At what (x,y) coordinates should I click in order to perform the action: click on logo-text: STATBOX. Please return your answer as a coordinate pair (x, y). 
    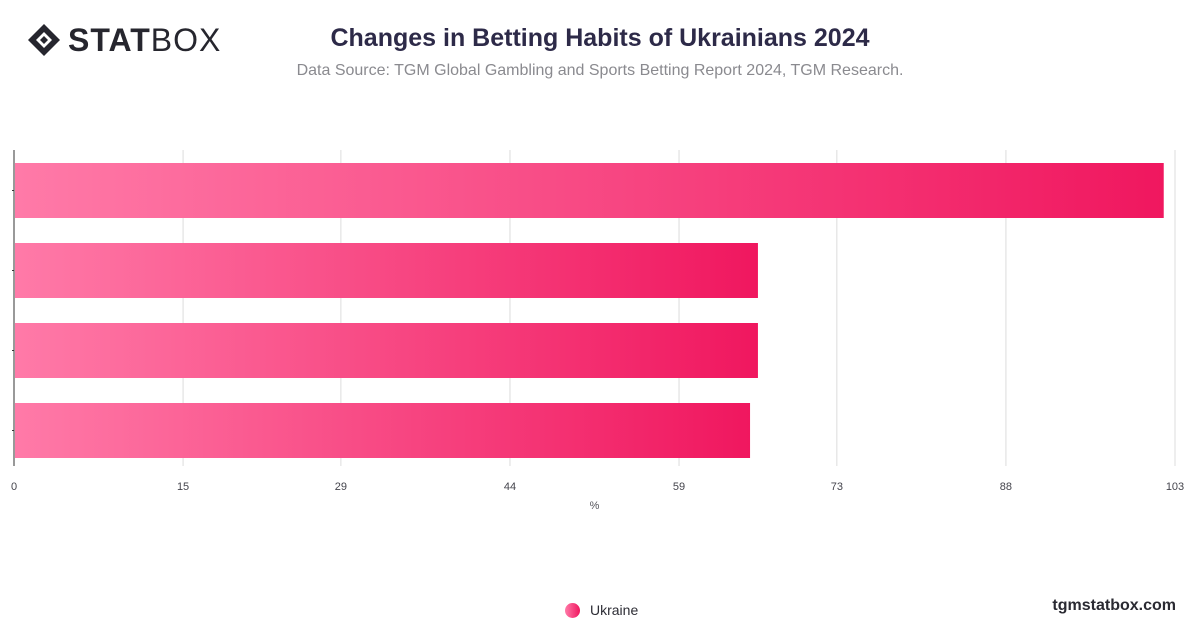
    Looking at the image, I should click on (144, 40).